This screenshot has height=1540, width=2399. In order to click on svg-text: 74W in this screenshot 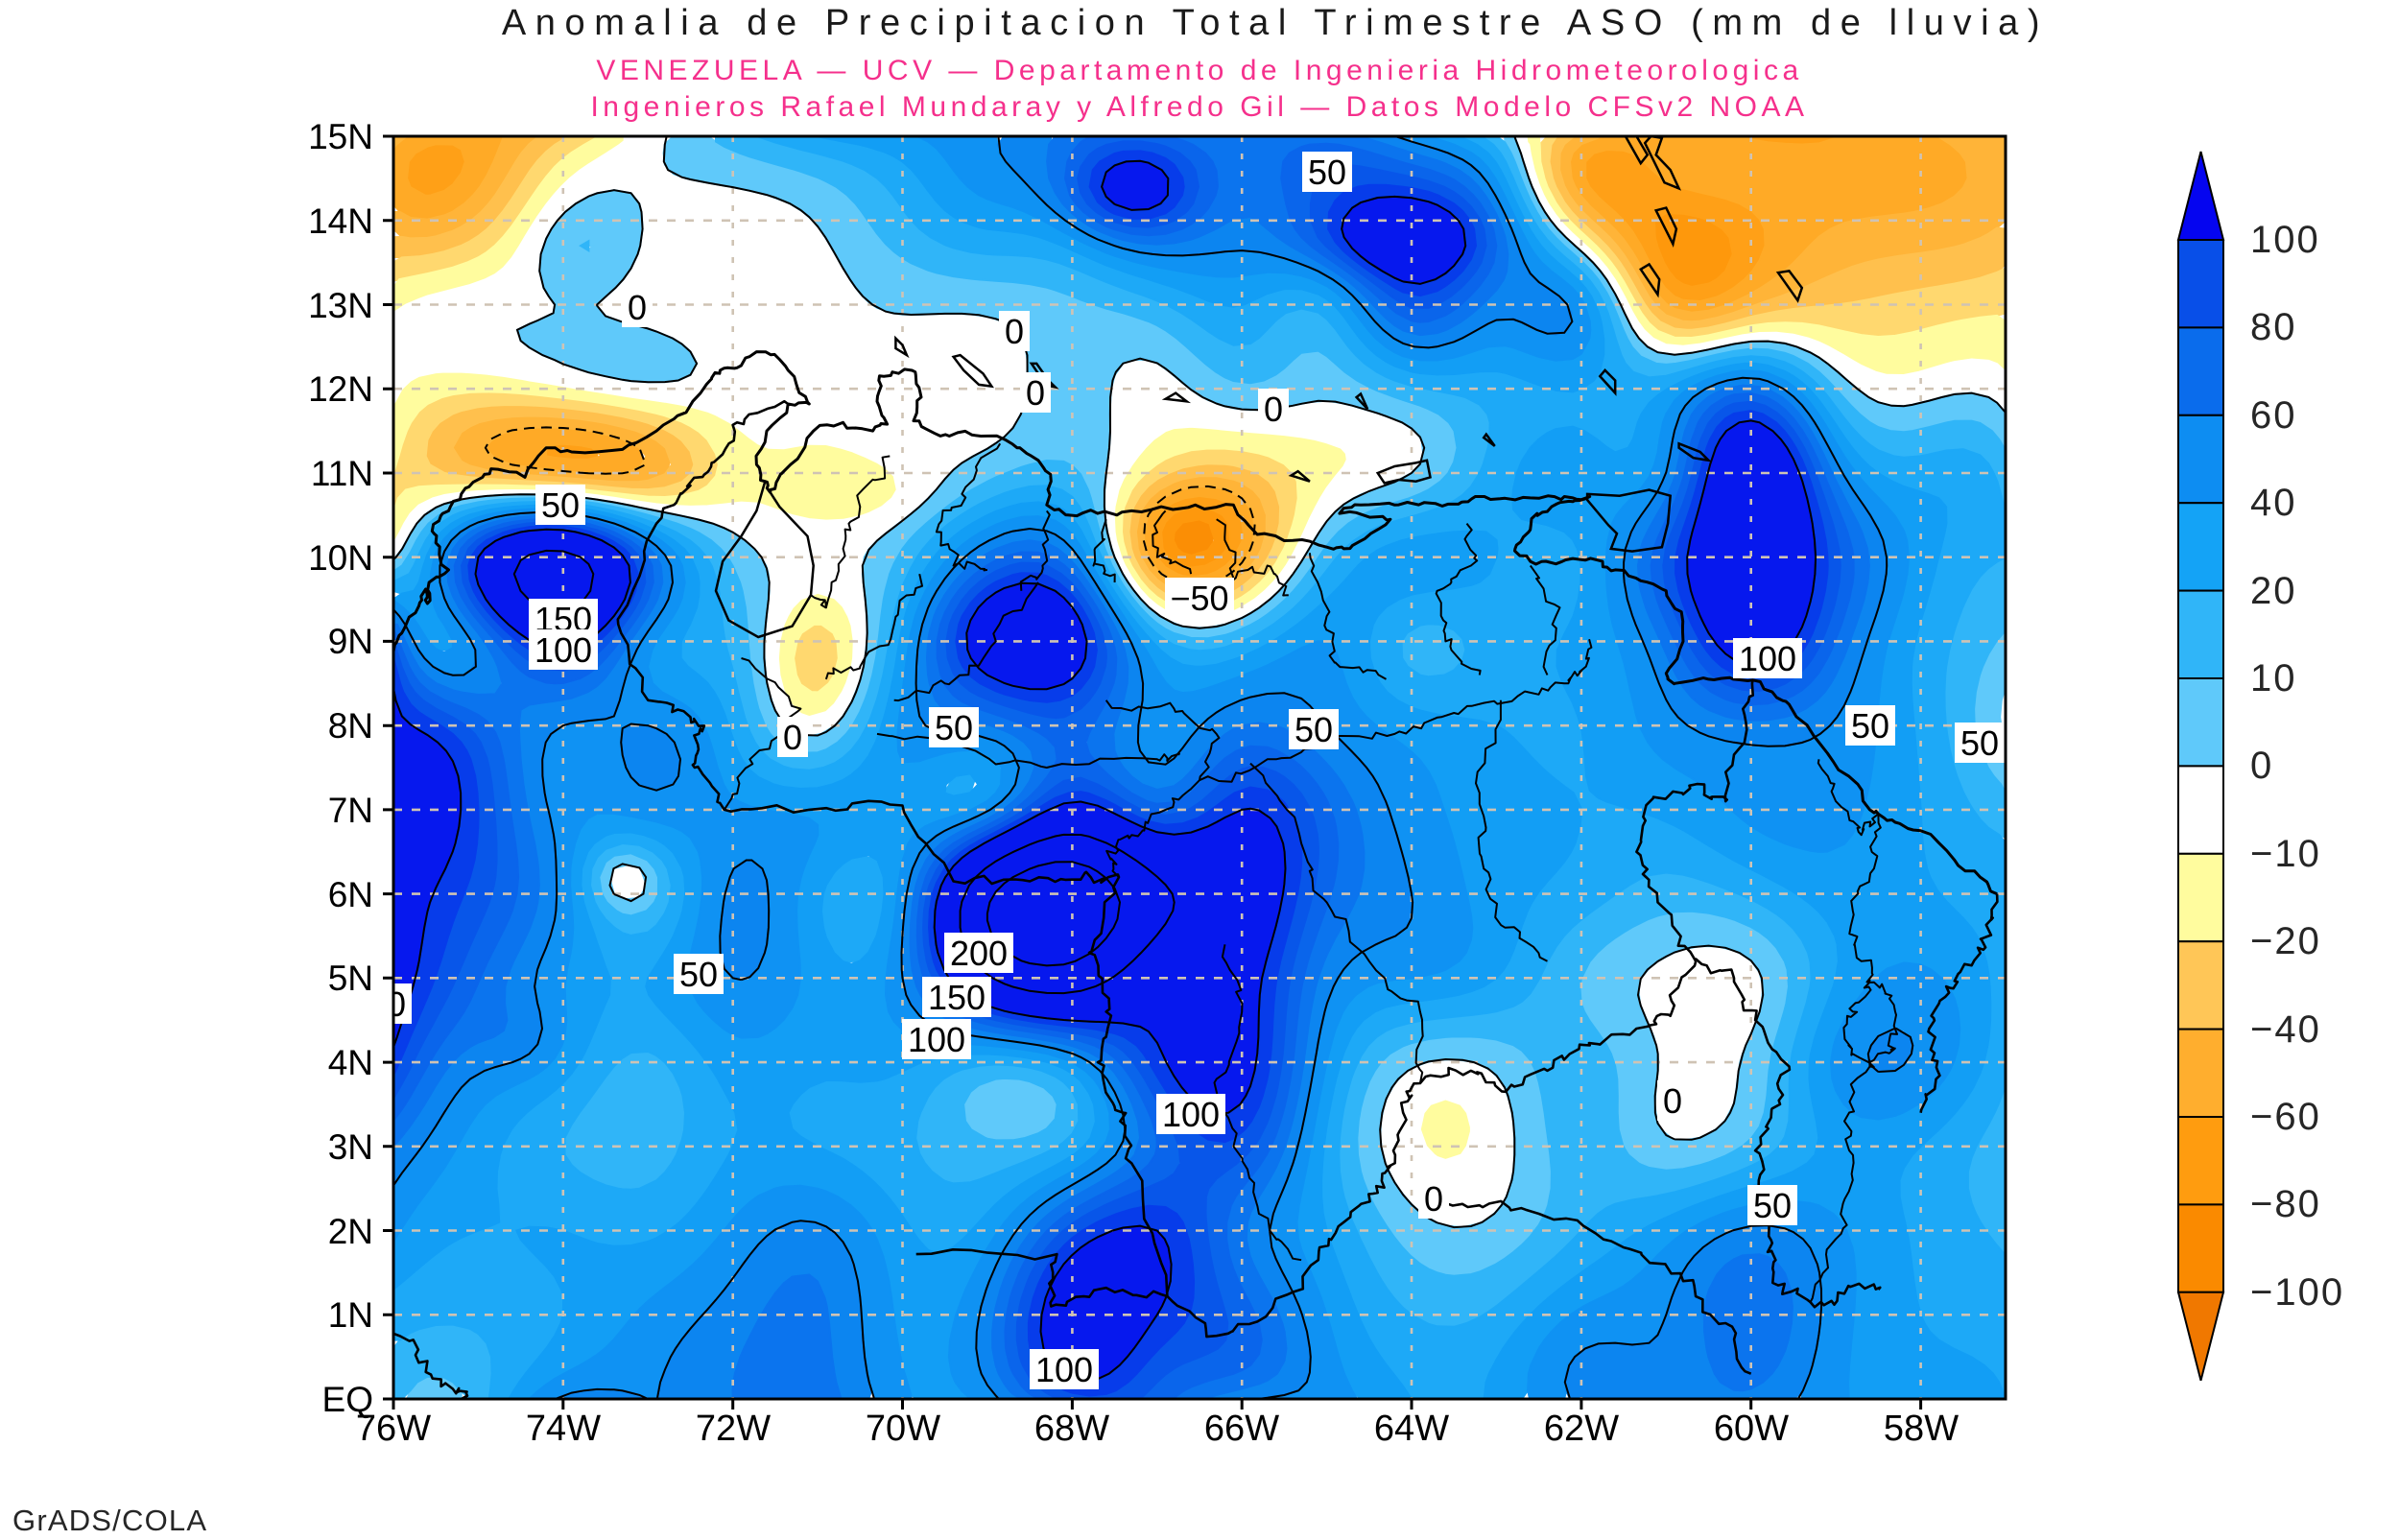, I will do `click(564, 1429)`.